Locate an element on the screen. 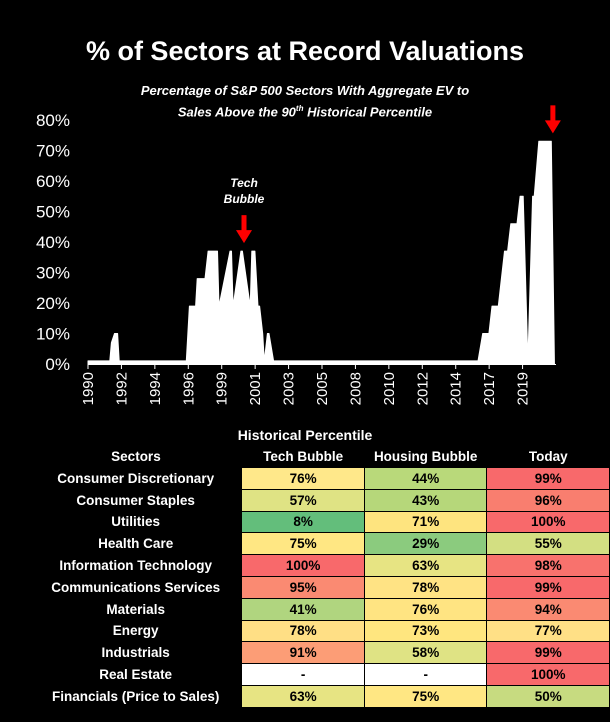  subtitle-line2-pre: Sales Above the 90 is located at coordinates (236, 112).